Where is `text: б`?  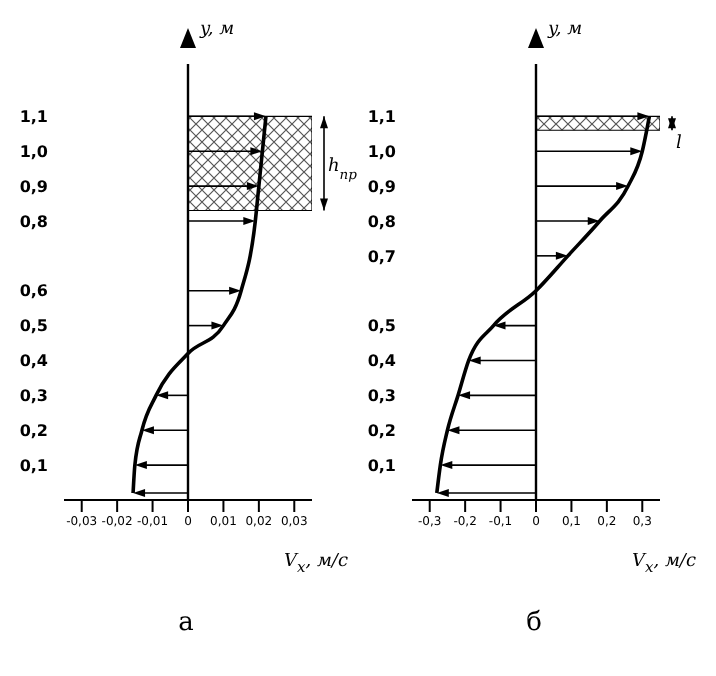 text: б is located at coordinates (534, 623).